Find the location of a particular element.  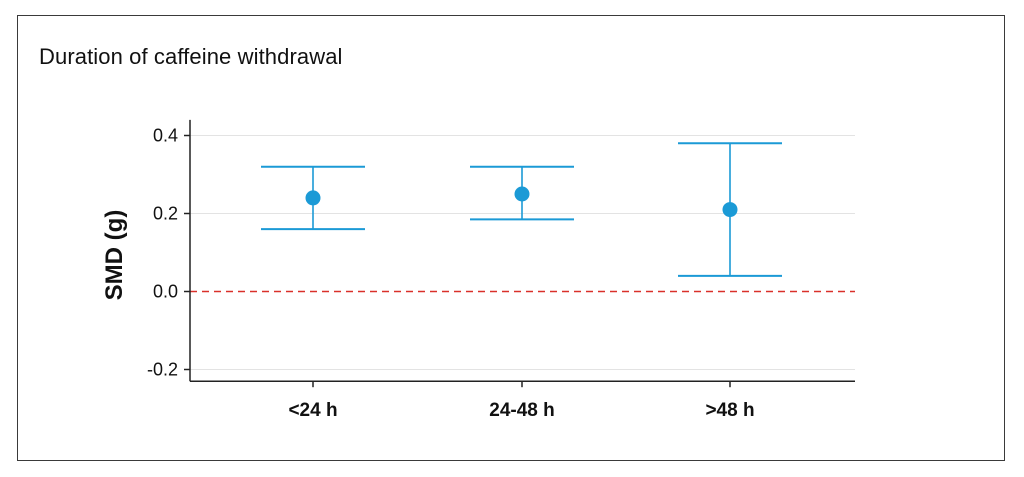

y-tick-label: 0.2 is located at coordinates (165, 214).